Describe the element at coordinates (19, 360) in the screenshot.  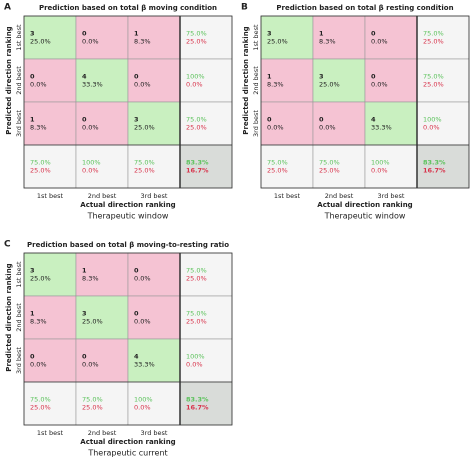
I see `y-tick-label: 3rd best` at that location.